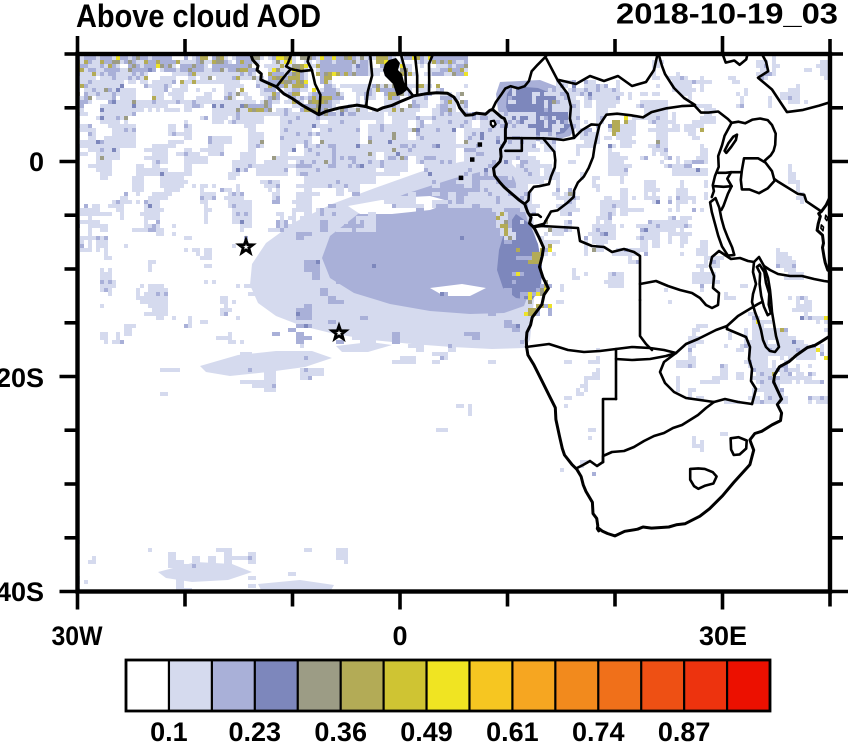  I want to click on svg-text: 0.23, so click(255, 732).